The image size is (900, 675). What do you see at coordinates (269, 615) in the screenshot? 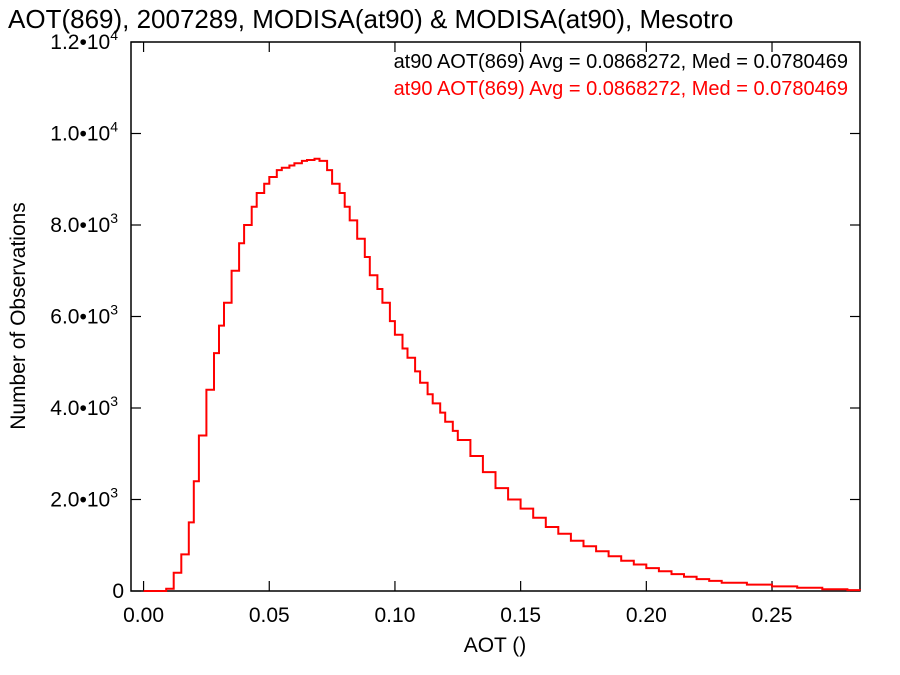
I see `x-tick-label: 0.05` at bounding box center [269, 615].